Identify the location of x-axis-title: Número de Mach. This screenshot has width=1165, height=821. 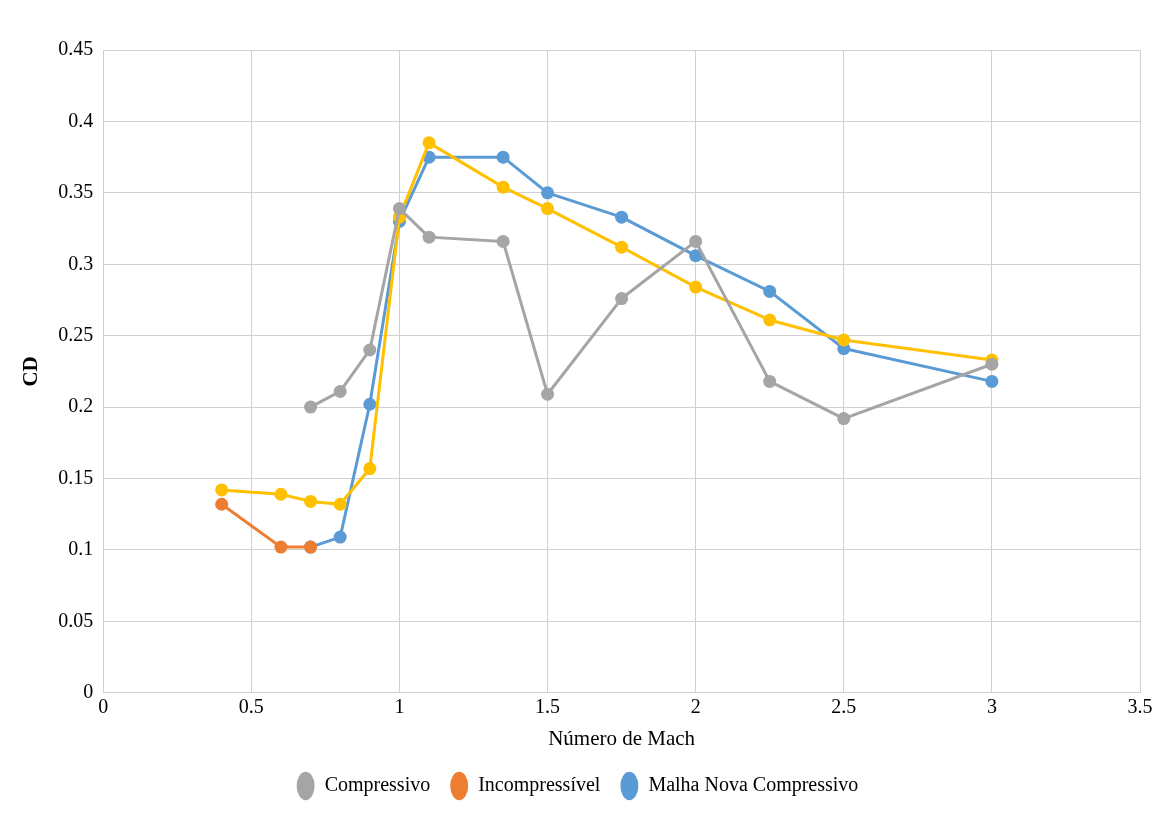
(622, 737).